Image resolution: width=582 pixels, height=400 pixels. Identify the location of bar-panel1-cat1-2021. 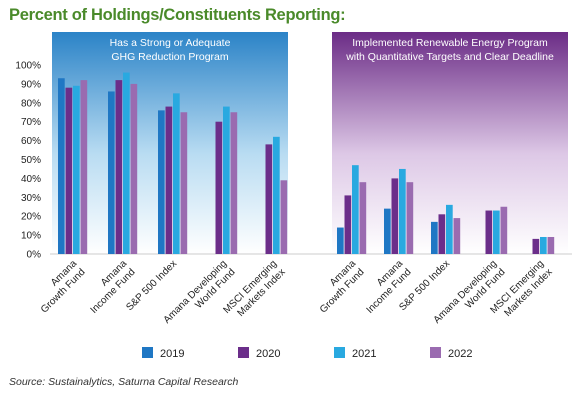
(76, 169).